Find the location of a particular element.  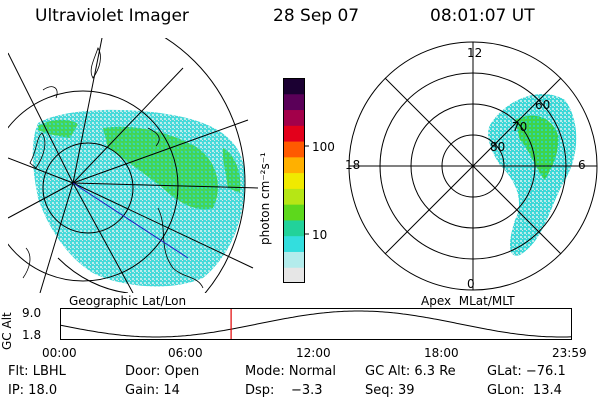

geographic-caption: Geographic Lat/Lon is located at coordinates (128, 301).